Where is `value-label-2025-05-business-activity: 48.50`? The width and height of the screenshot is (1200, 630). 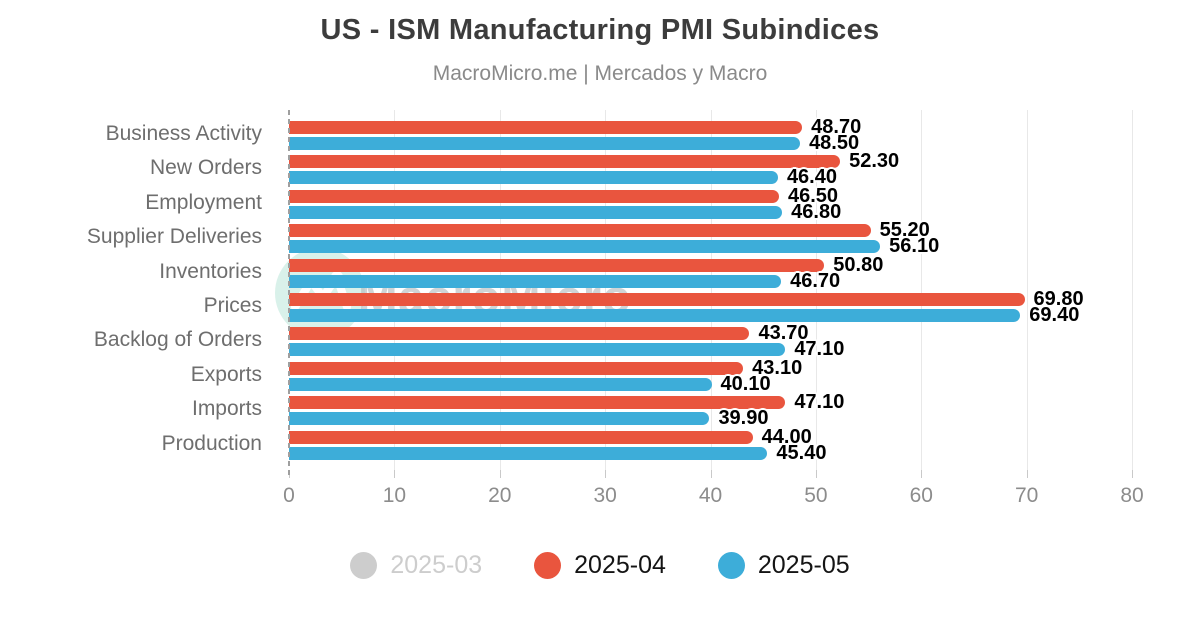
value-label-2025-05-business-activity: 48.50 is located at coordinates (834, 143).